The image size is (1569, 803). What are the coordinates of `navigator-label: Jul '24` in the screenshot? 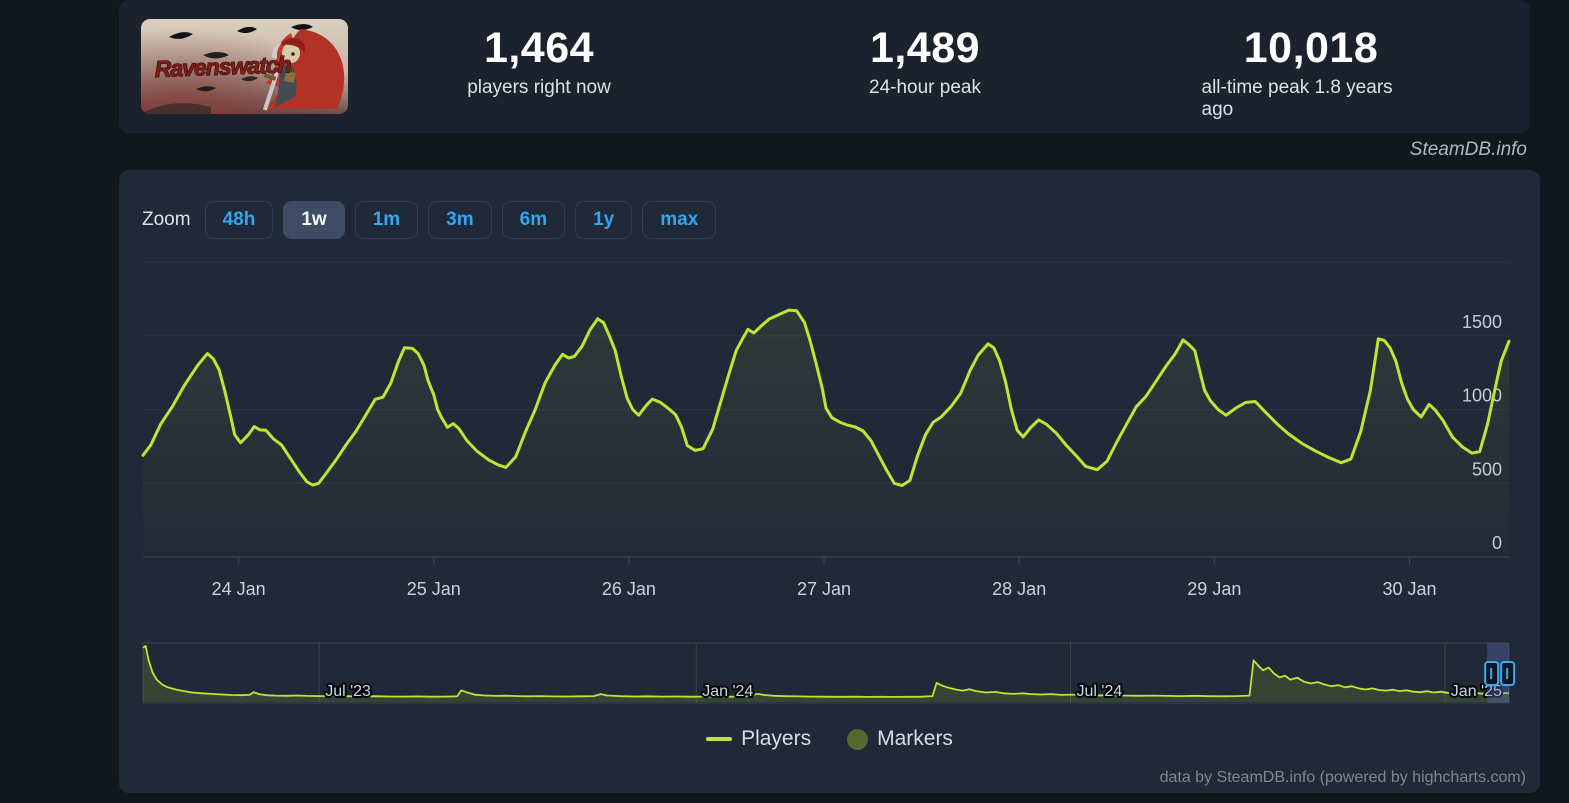 It's located at (1100, 691).